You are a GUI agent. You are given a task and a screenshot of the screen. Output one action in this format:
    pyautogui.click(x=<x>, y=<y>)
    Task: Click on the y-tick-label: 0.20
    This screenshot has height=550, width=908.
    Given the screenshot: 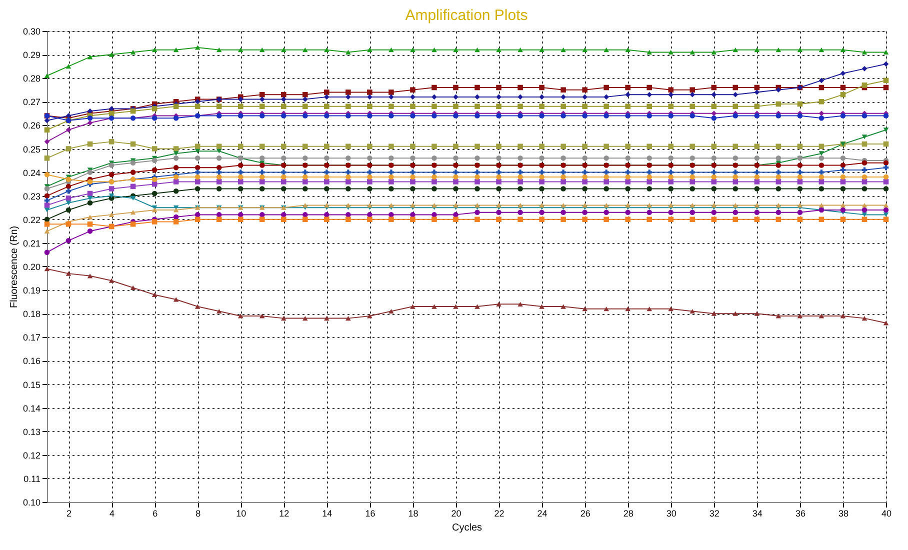 What is the action you would take?
    pyautogui.click(x=31, y=267)
    